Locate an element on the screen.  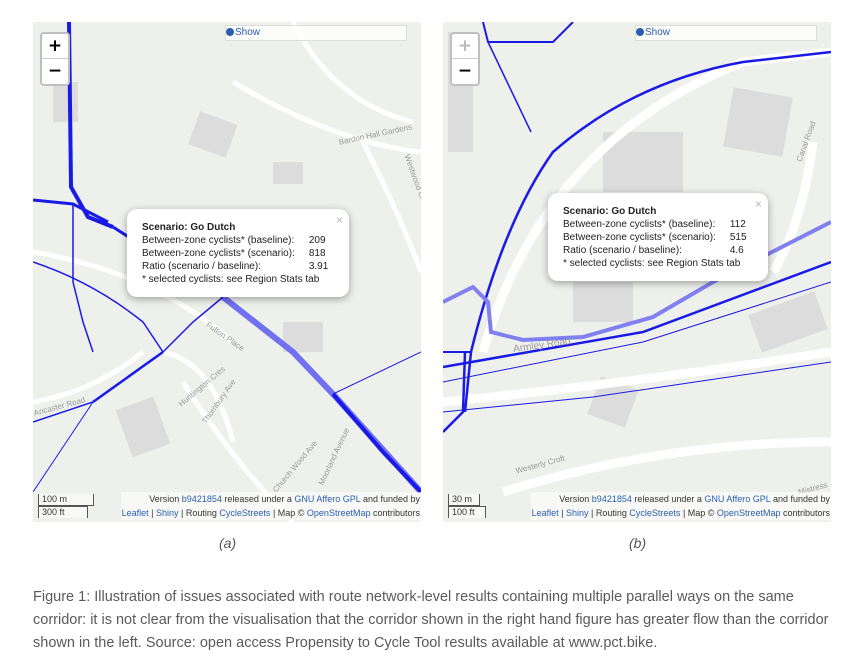
scale-metric: 30 m is located at coordinates (464, 500).